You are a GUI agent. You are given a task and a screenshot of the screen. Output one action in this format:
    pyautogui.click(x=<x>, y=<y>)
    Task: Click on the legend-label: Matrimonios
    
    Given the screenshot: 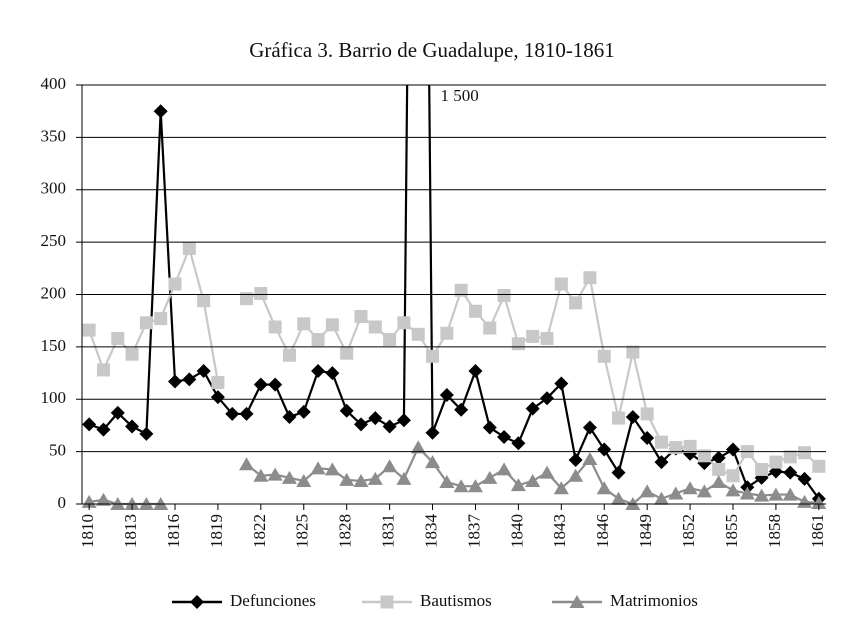 What is the action you would take?
    pyautogui.click(x=654, y=600)
    